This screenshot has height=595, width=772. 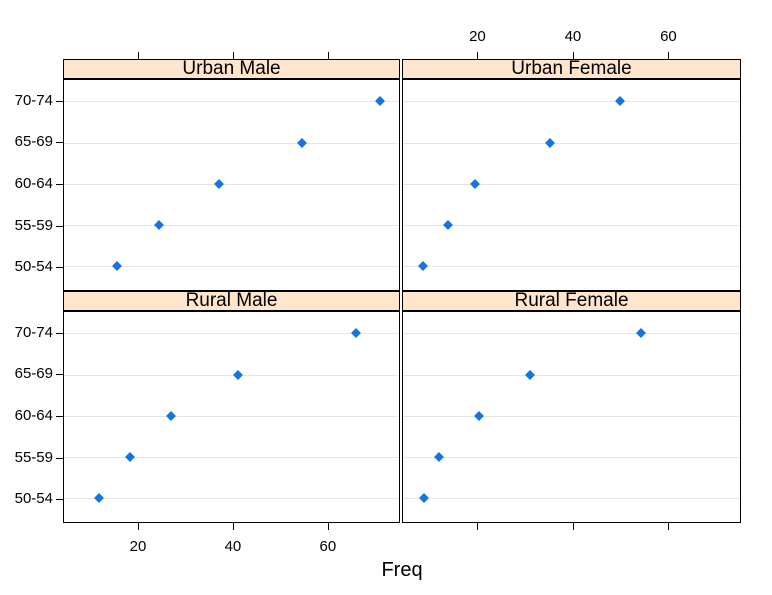 I want to click on strip-label-urban-female: Urban Female, so click(x=571, y=68).